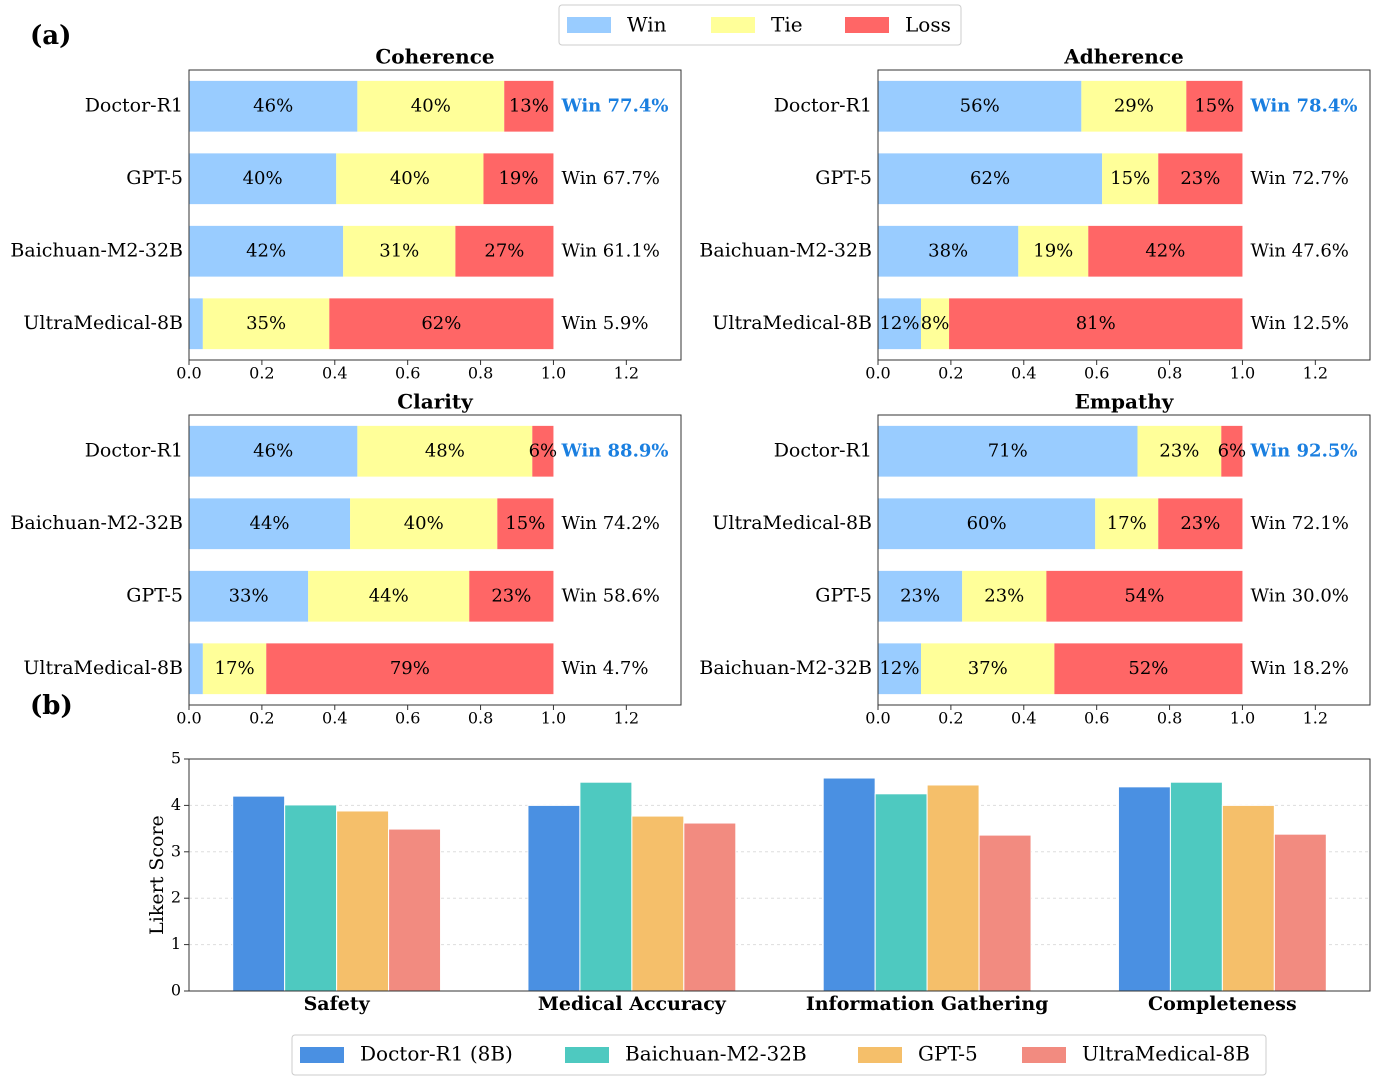 The height and width of the screenshot is (1082, 1376). What do you see at coordinates (1134, 105) in the screenshot?
I see `value-label: 29%` at bounding box center [1134, 105].